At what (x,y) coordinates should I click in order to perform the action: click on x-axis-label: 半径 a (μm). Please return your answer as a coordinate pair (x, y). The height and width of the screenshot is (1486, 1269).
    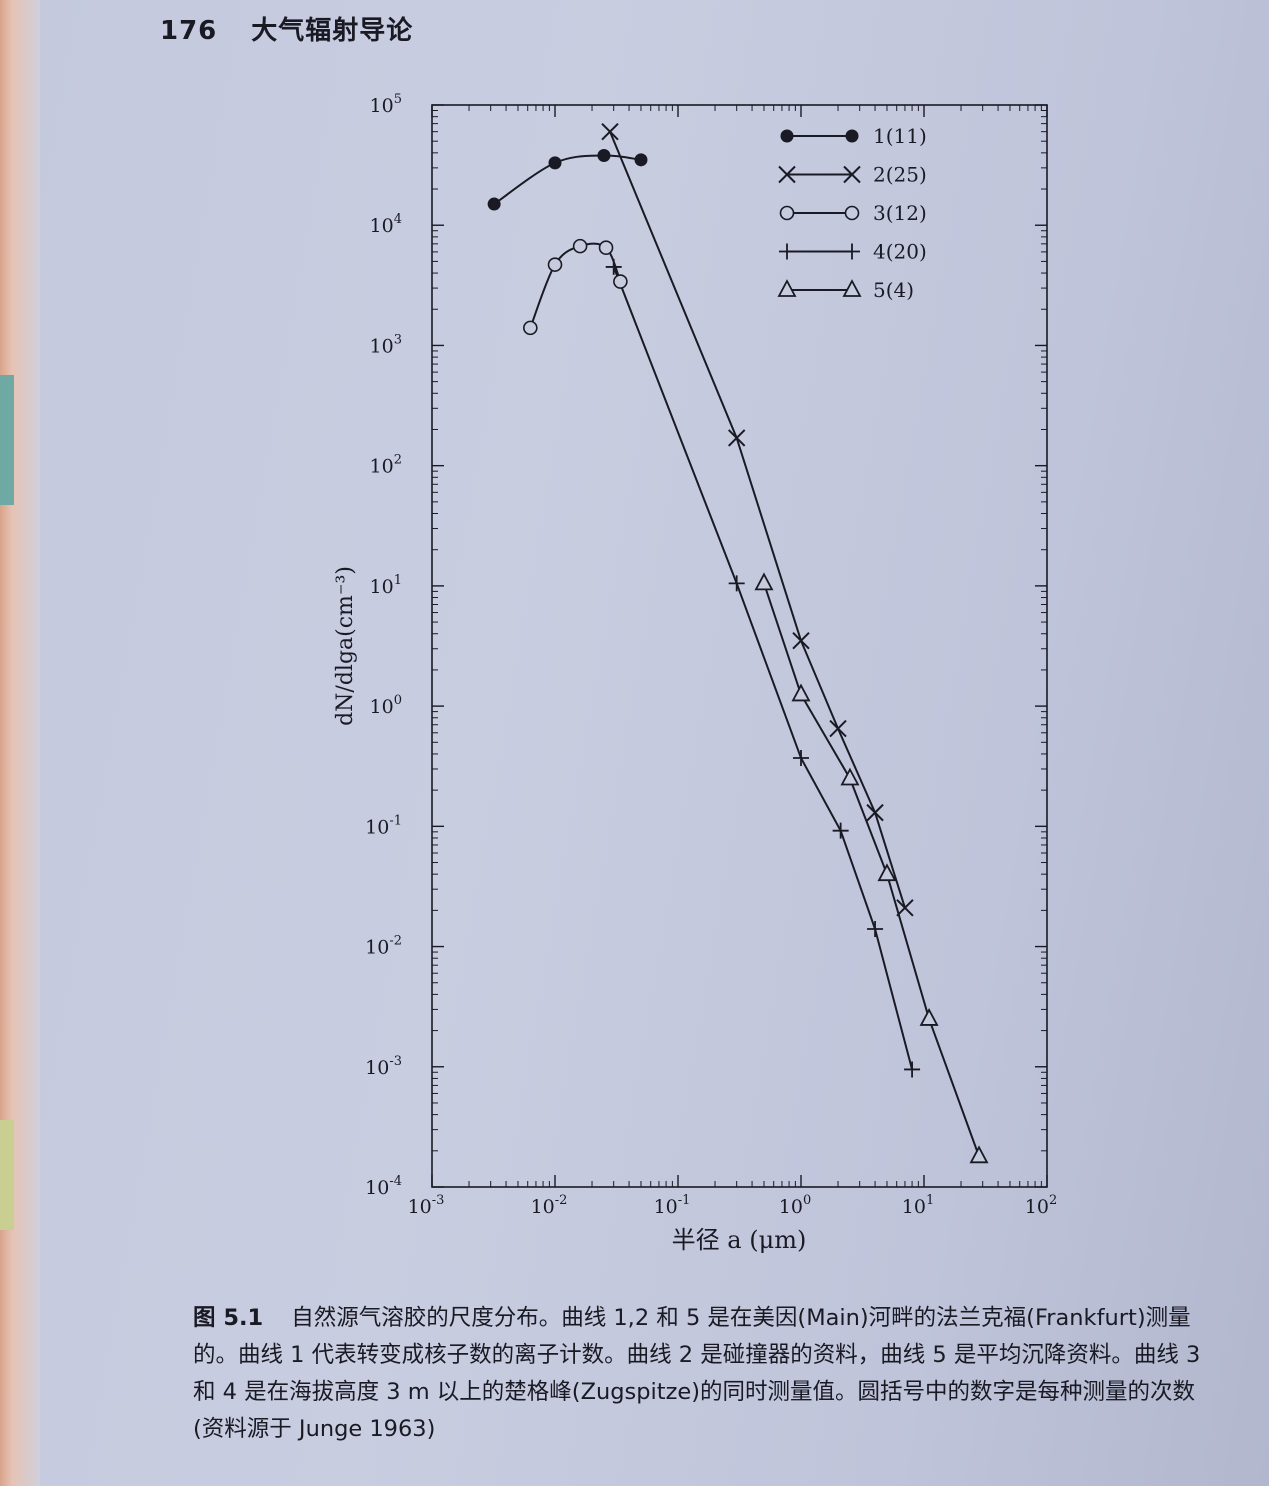
    Looking at the image, I should click on (739, 1240).